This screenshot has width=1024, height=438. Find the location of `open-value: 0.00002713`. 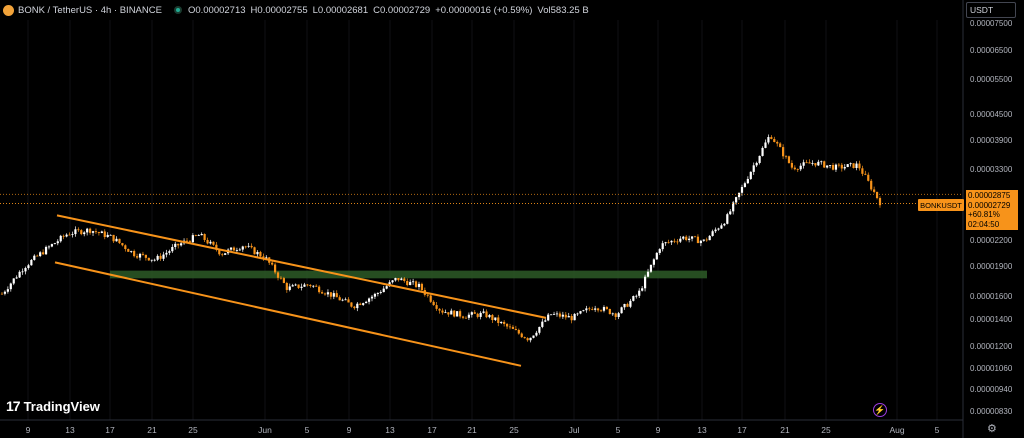

open-value: 0.00002713 is located at coordinates (220, 10).